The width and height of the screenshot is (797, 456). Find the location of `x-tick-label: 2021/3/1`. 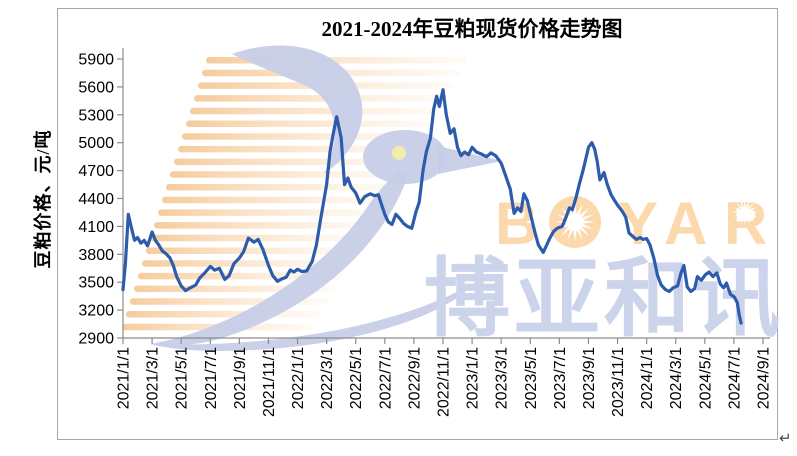

x-tick-label: 2021/3/1 is located at coordinates (153, 378).